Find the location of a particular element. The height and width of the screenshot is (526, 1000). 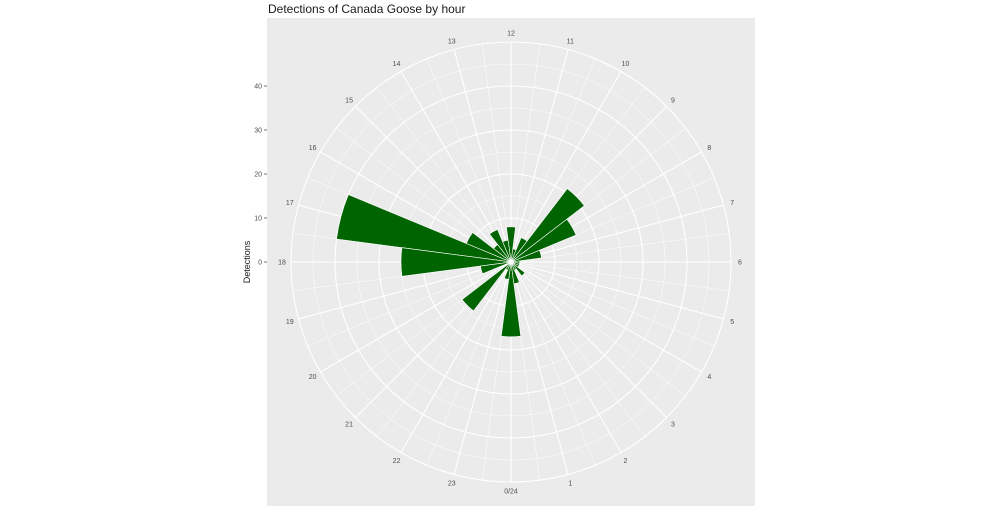

hour-label: 5 is located at coordinates (732, 322).